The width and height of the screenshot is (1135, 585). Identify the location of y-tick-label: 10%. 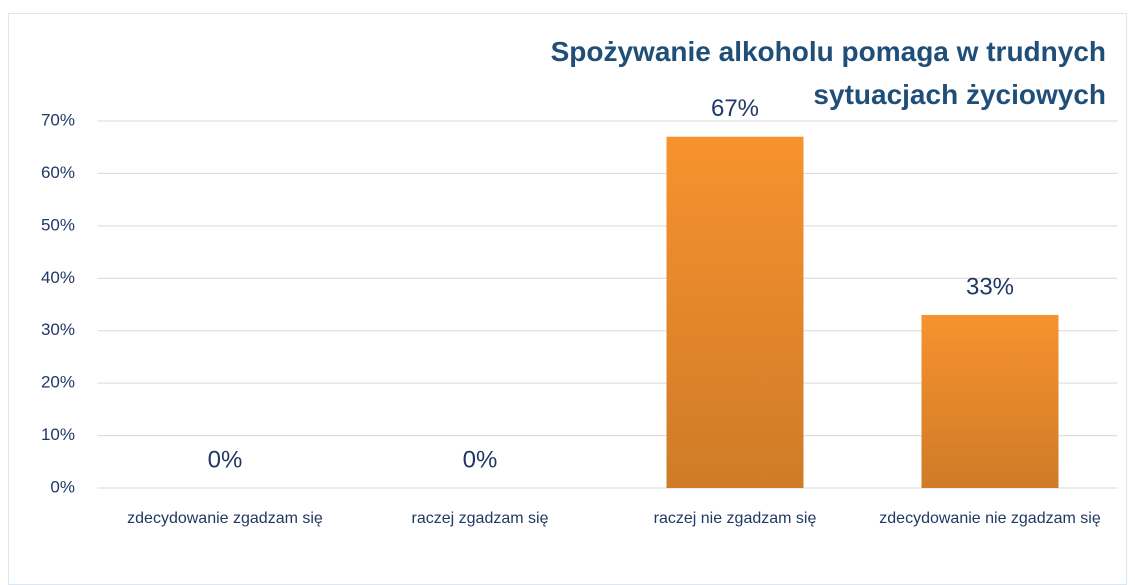
(58, 434).